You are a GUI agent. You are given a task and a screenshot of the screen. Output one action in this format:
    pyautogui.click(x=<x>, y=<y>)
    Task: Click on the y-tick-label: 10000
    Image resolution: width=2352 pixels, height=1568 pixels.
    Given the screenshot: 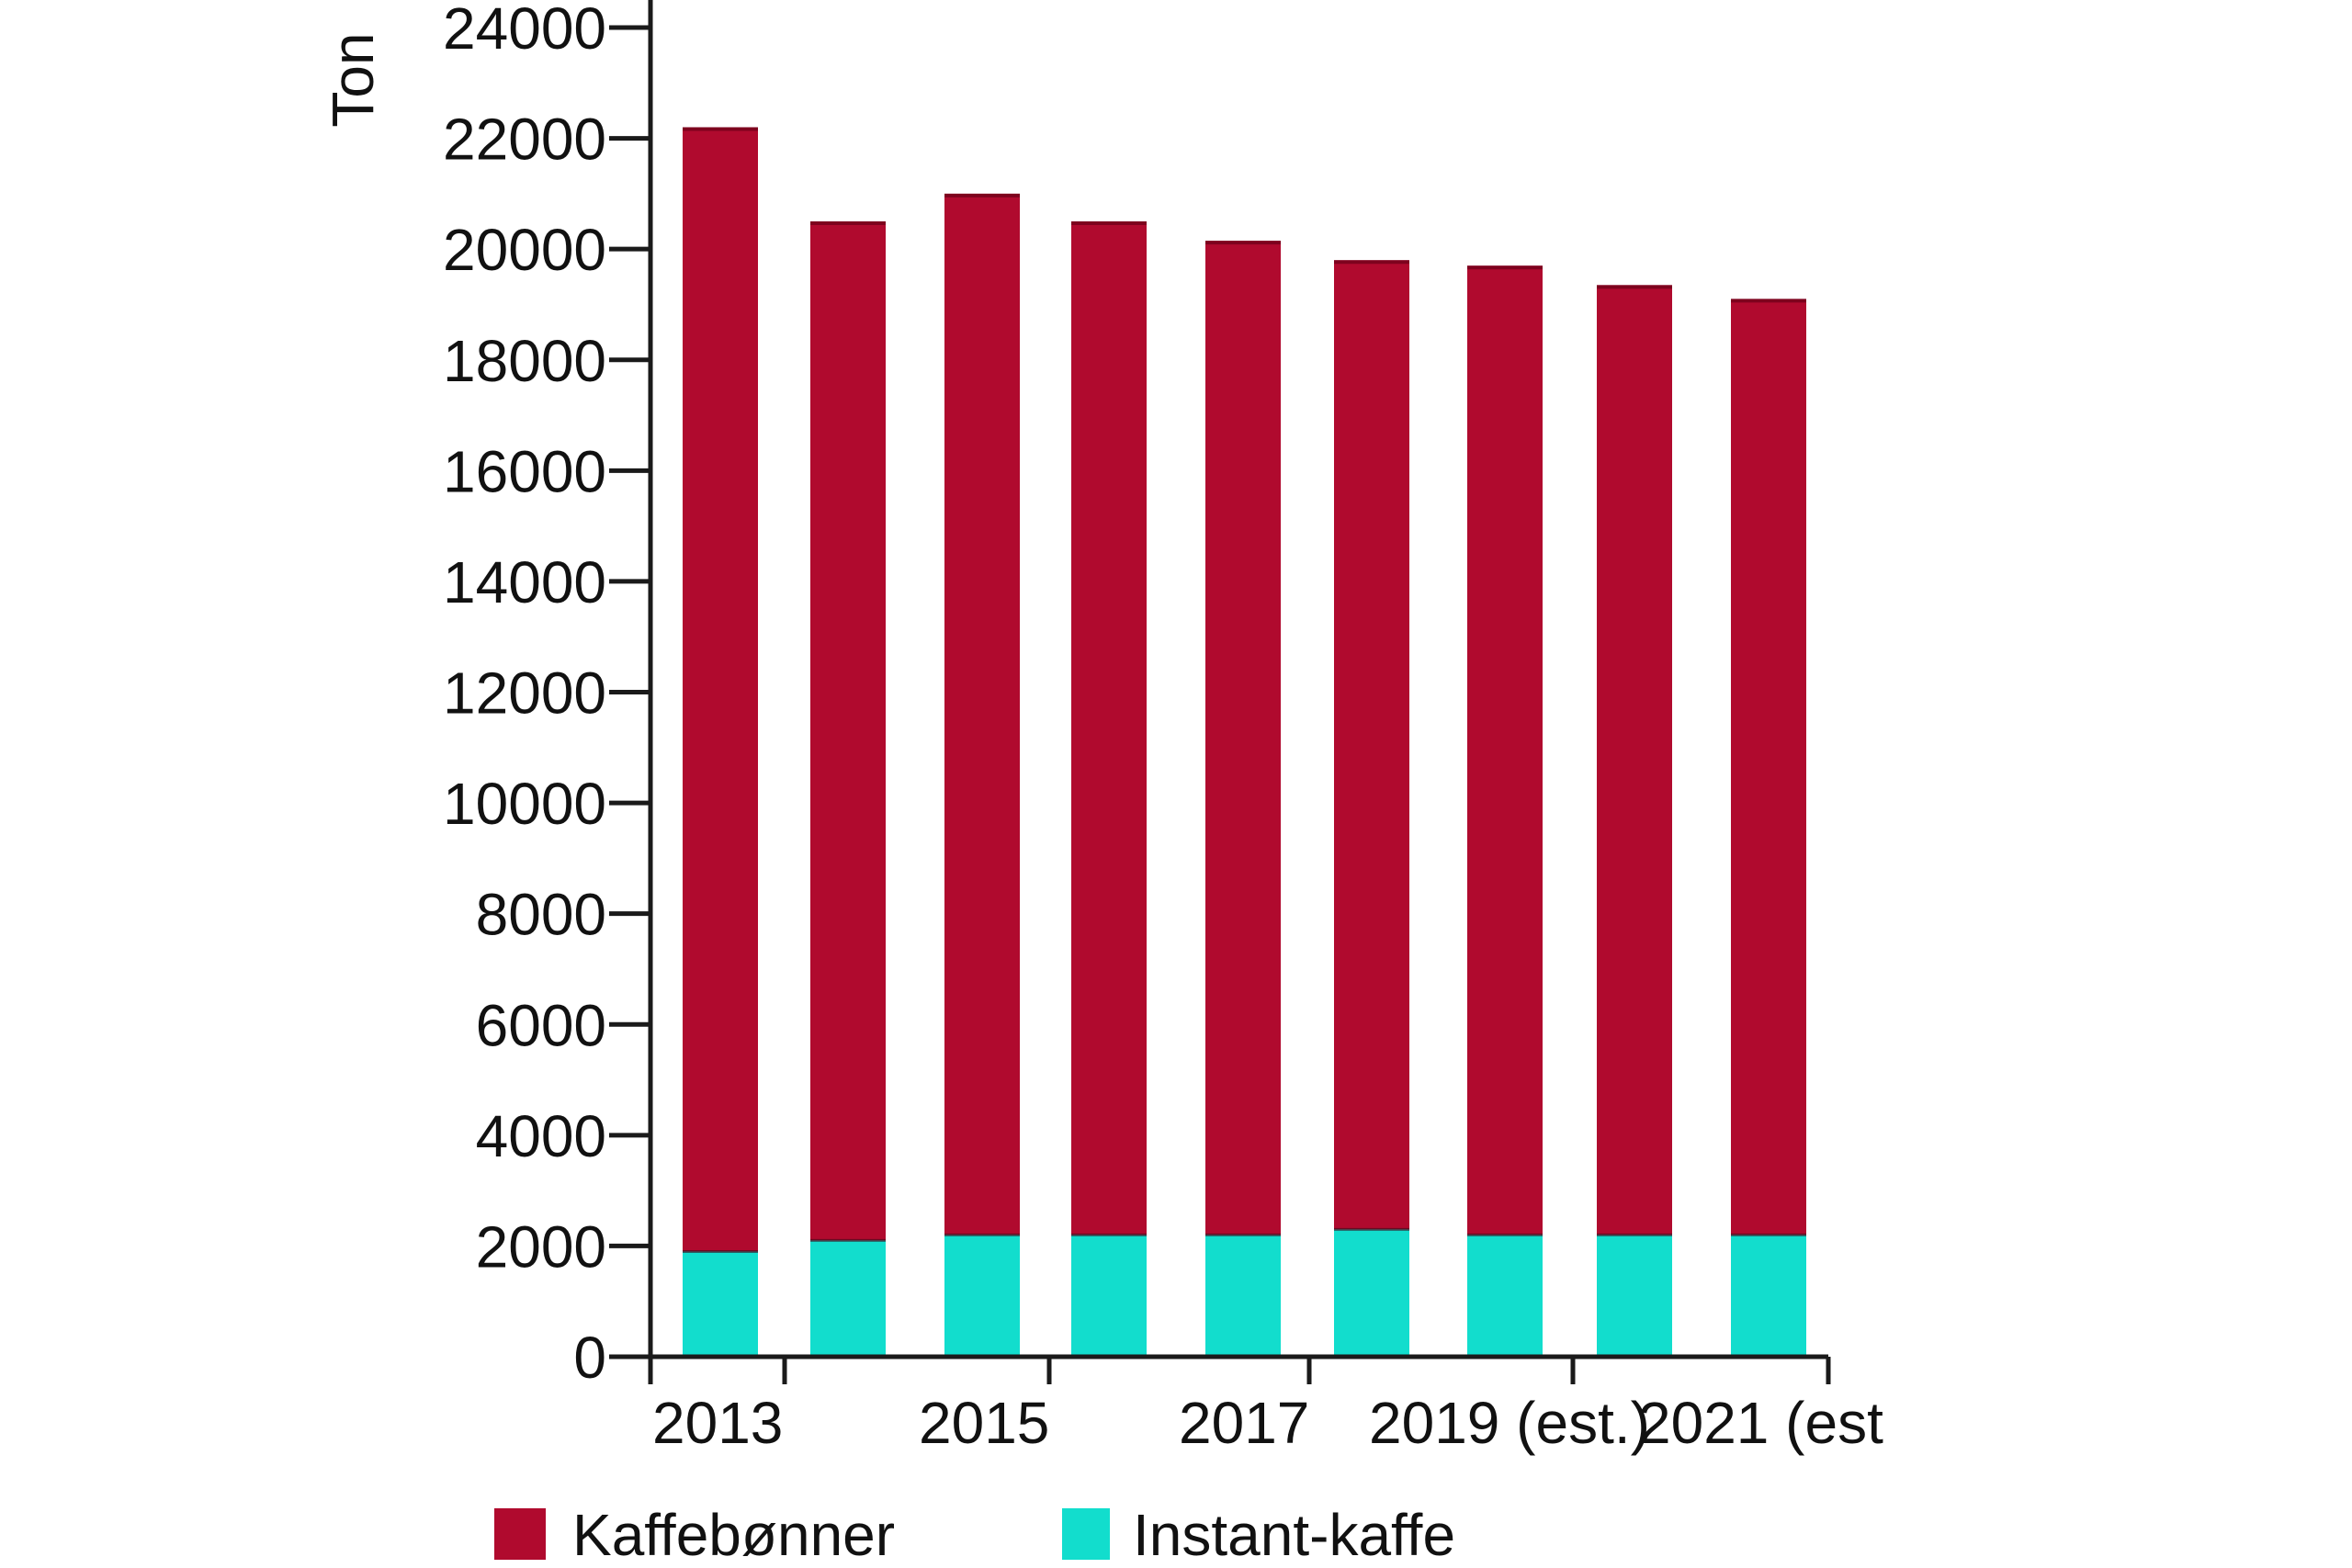 What is the action you would take?
    pyautogui.click(x=524, y=804)
    